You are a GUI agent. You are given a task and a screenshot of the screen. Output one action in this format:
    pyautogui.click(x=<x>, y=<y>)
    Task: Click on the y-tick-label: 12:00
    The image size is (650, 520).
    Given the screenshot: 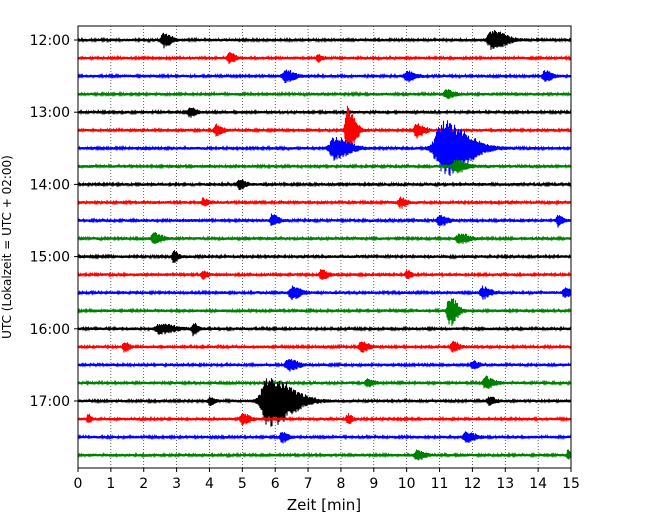 What is the action you would take?
    pyautogui.click(x=50, y=41)
    